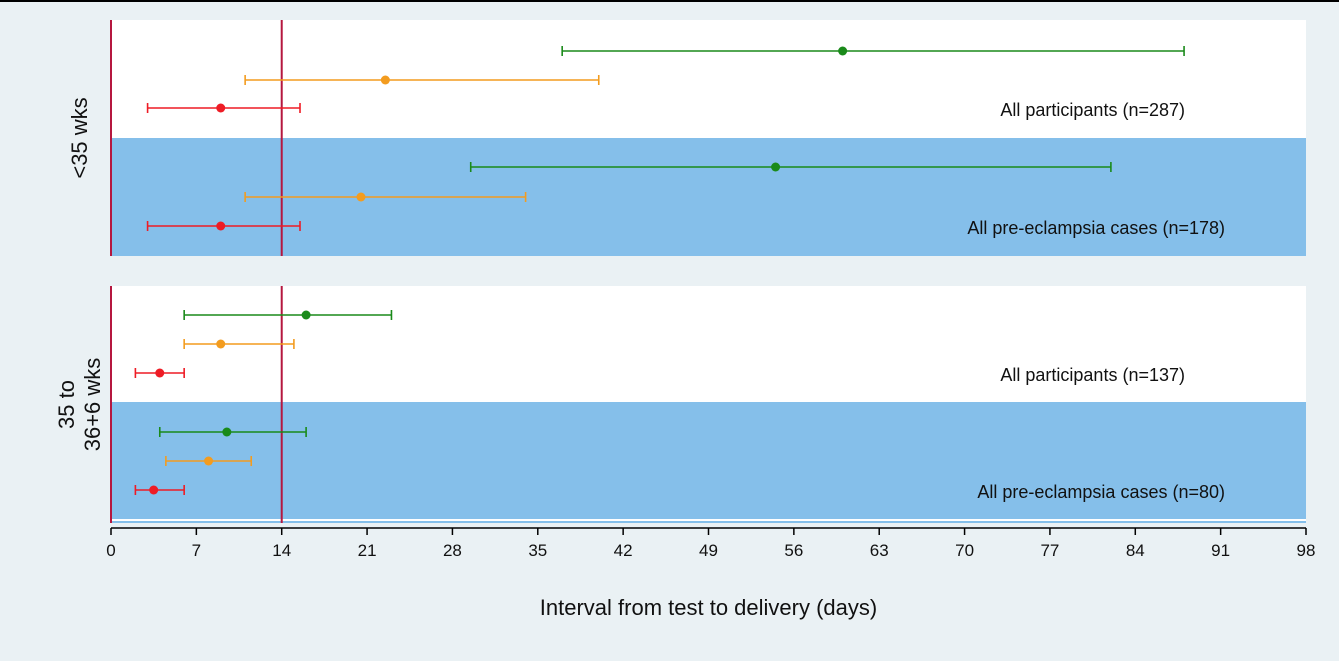 This screenshot has height=661, width=1339. Describe the element at coordinates (1220, 550) in the screenshot. I see `x-tick-label: 91` at that location.